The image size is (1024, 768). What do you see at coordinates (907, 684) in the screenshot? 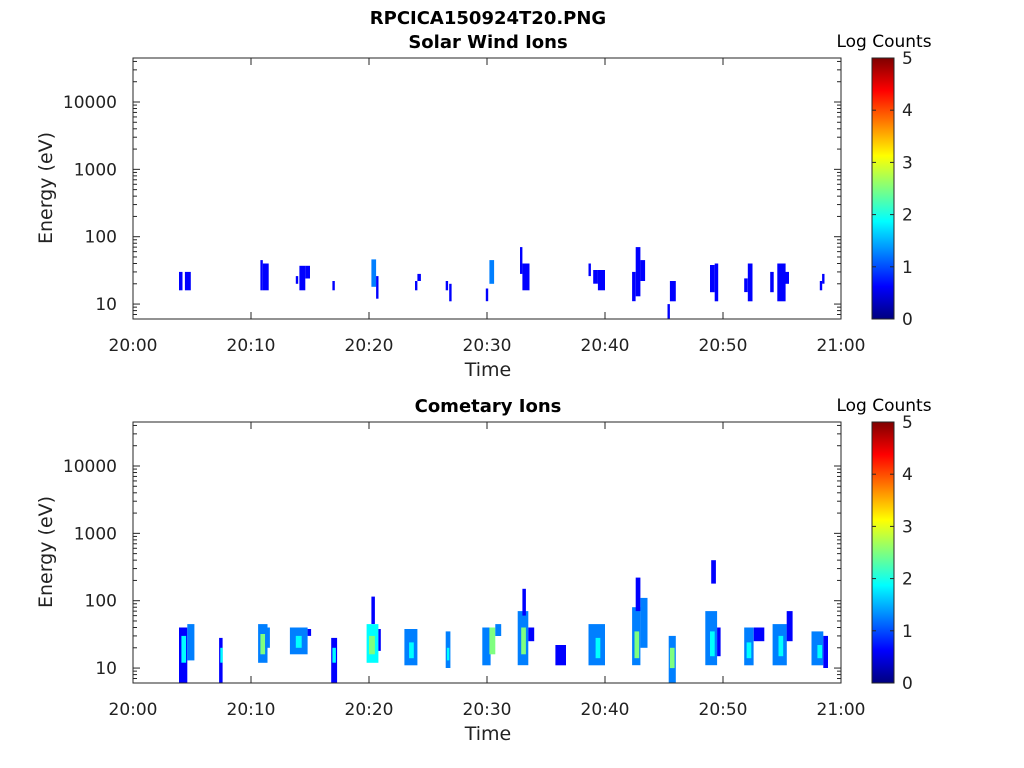
I see `colorbar-tick-label: 0` at bounding box center [907, 684].